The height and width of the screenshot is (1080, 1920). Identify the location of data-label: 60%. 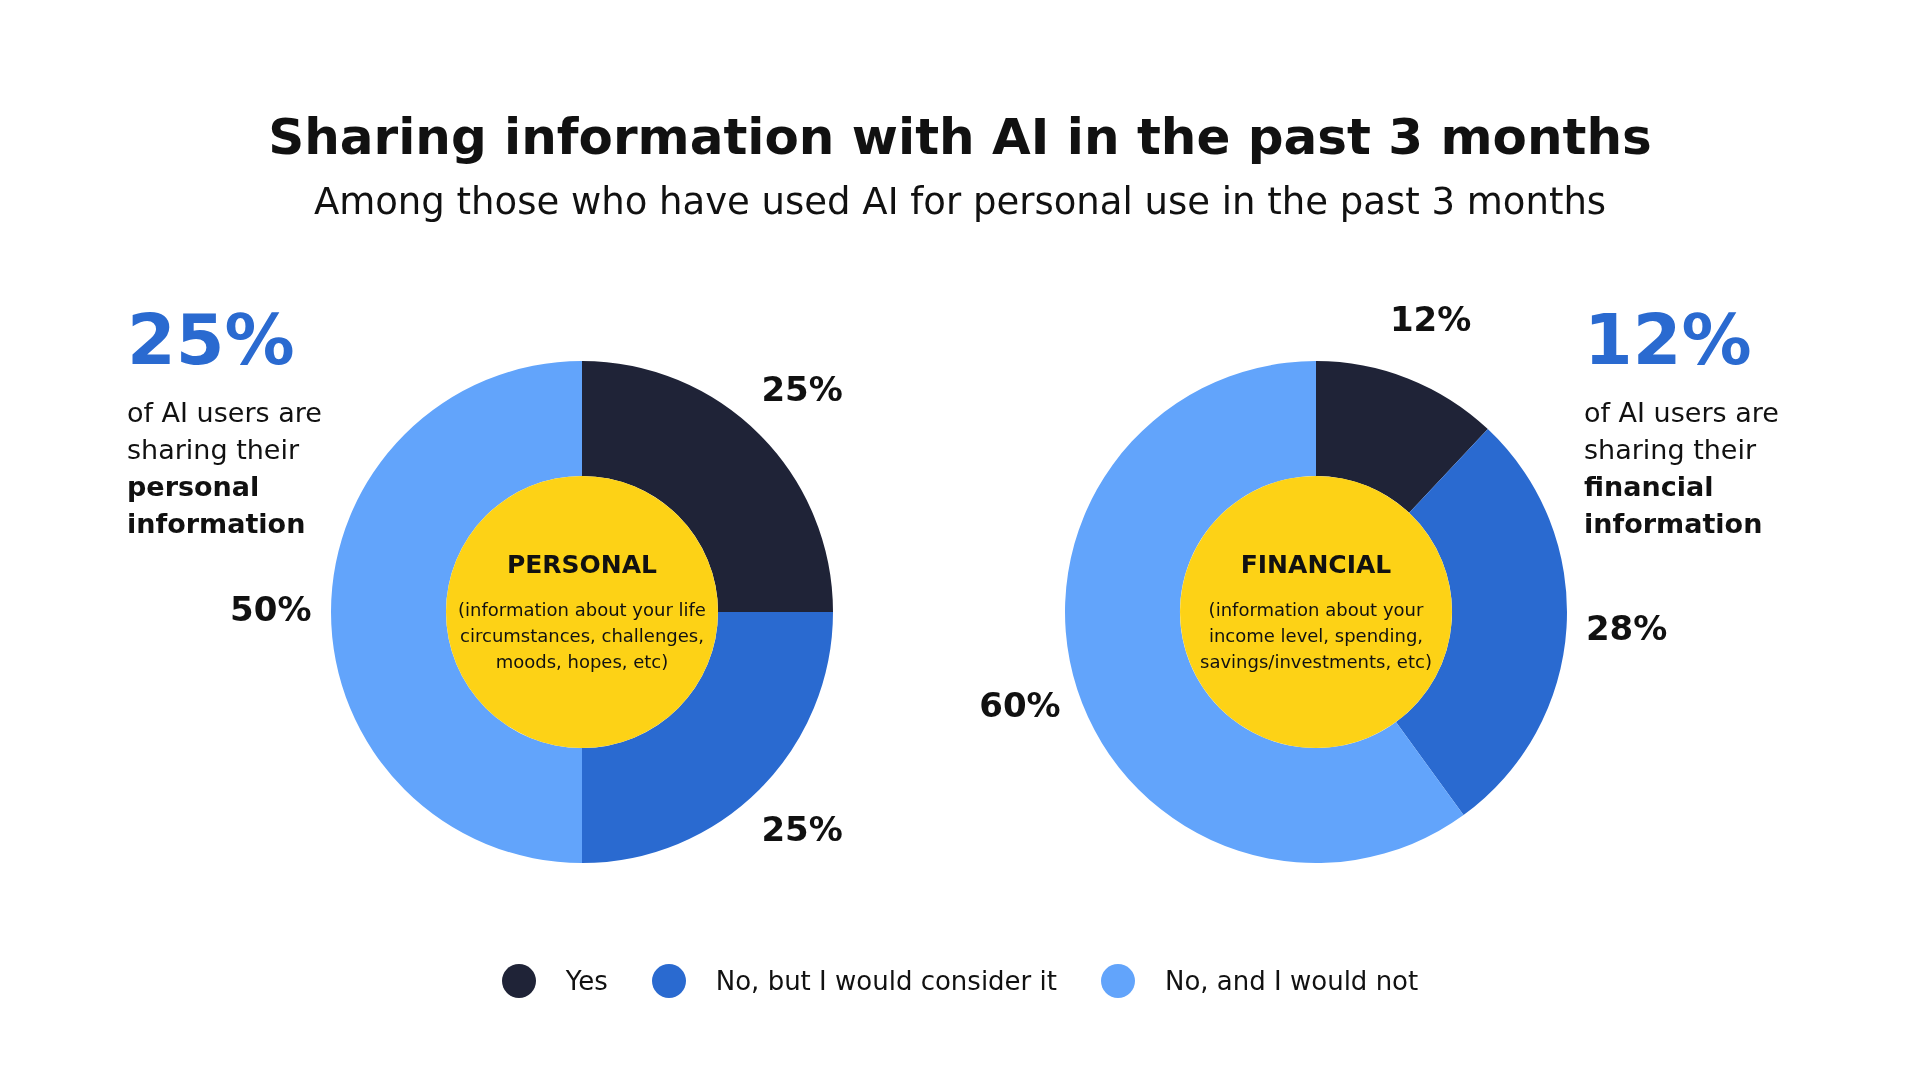
(1020, 705).